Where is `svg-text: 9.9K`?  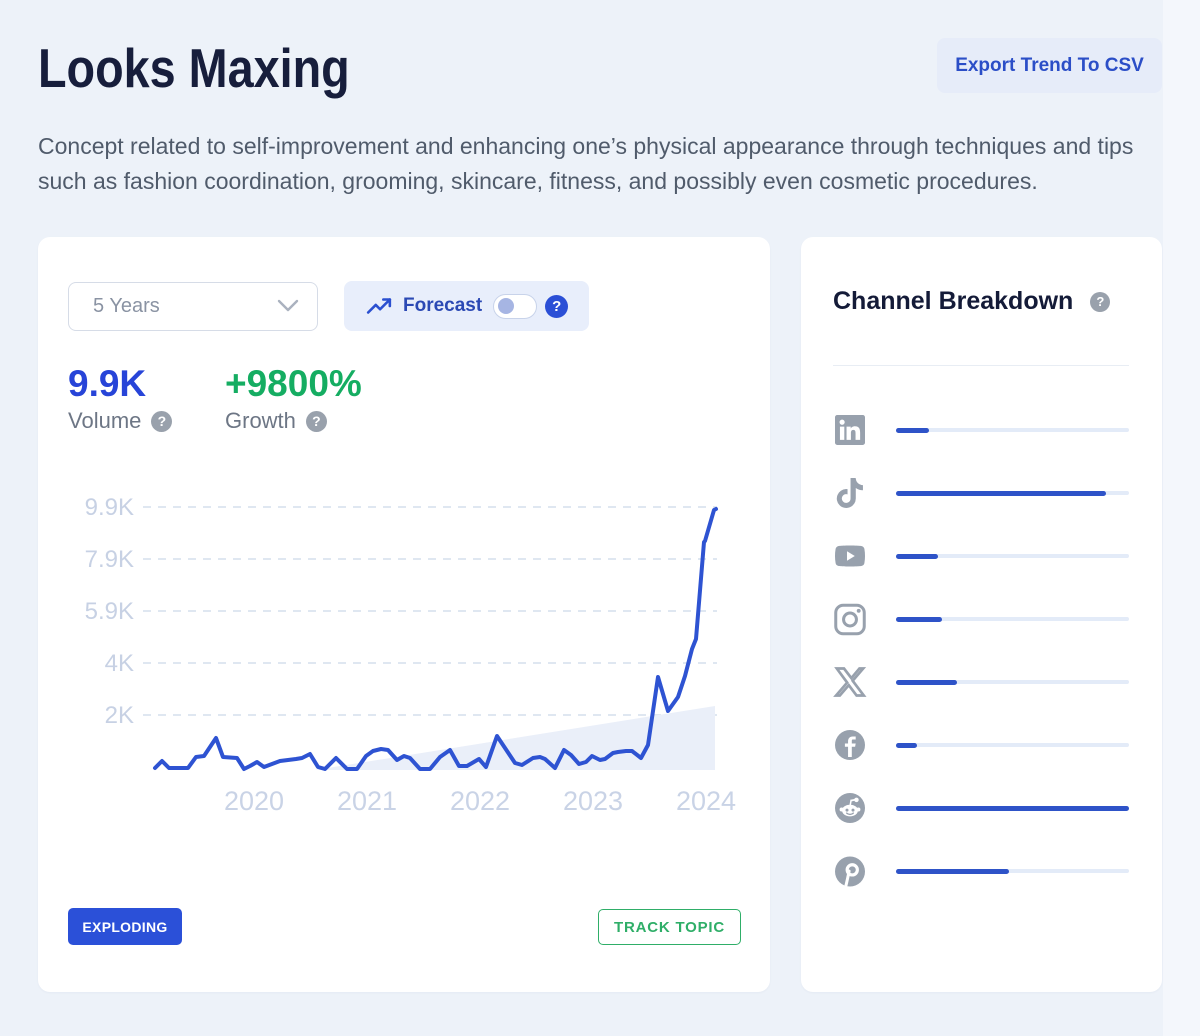
svg-text: 9.9K is located at coordinates (109, 507).